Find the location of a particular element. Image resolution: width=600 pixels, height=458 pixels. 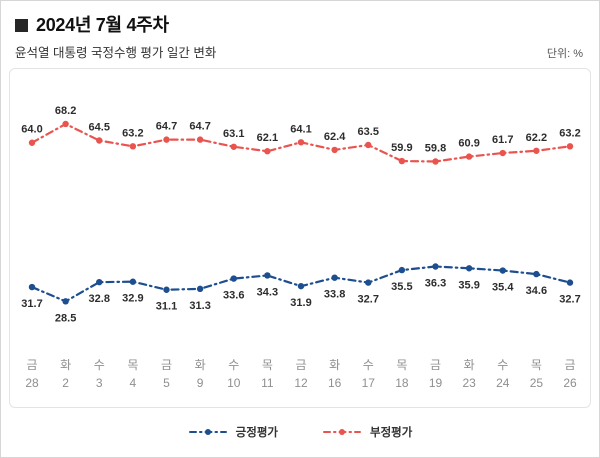

square-bullet-icon is located at coordinates (21, 25).